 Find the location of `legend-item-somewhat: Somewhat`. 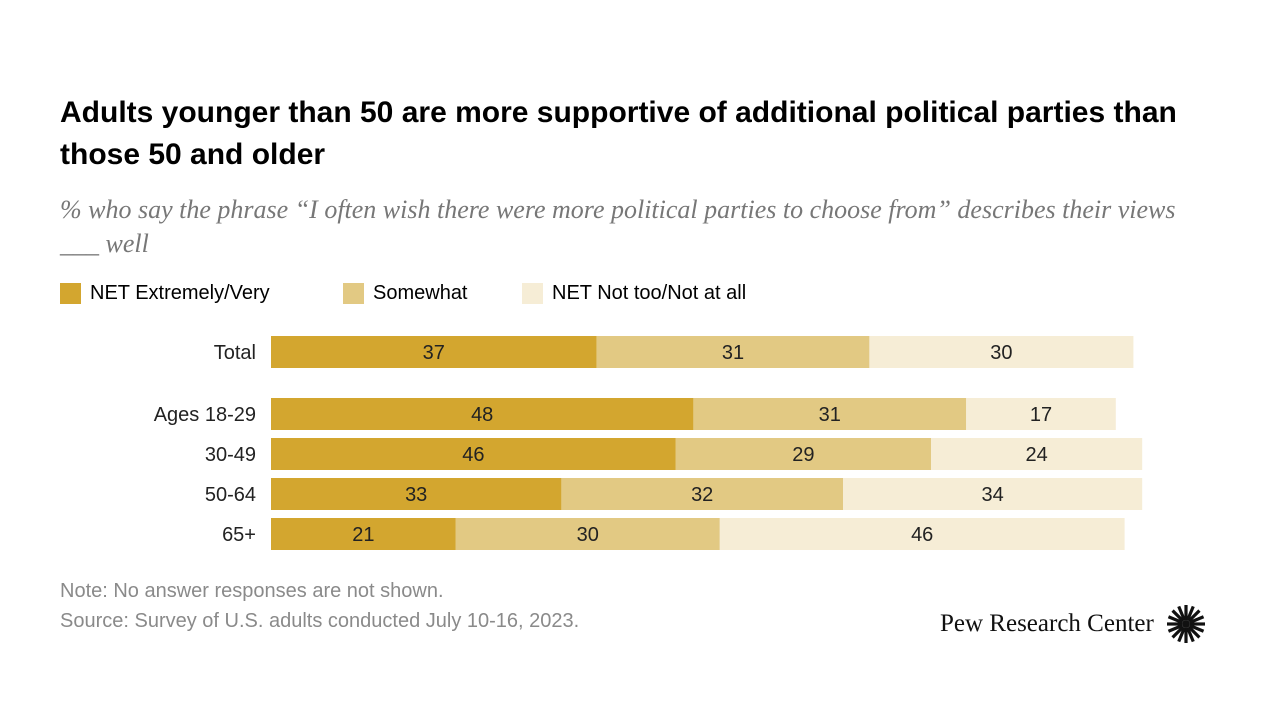

legend-item-somewhat: Somewhat is located at coordinates (405, 293).